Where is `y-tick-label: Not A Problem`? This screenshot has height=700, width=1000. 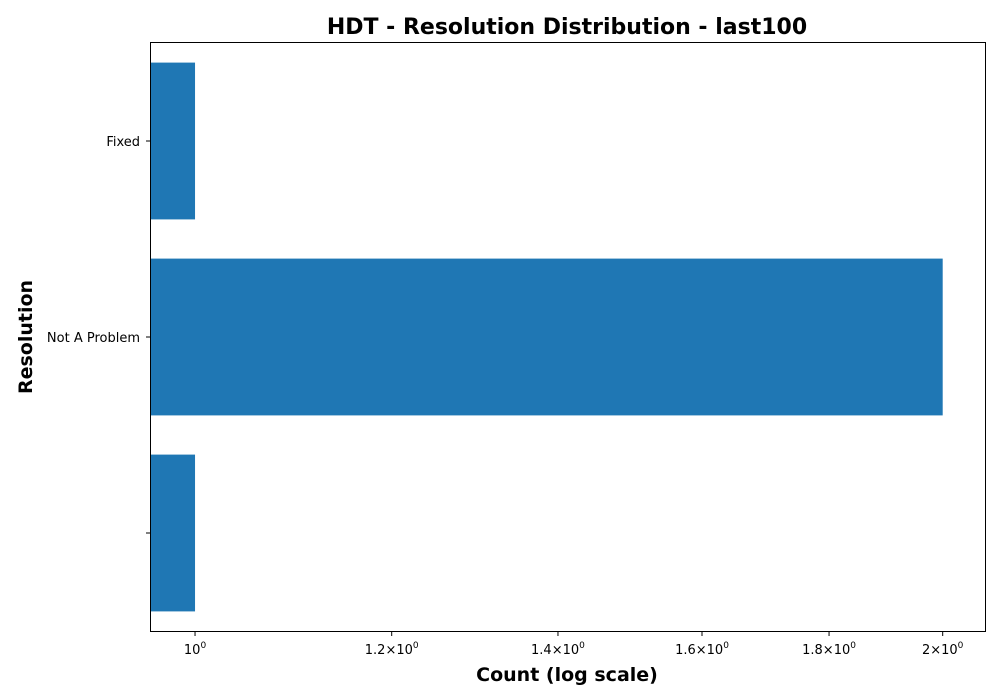
y-tick-label: Not A Problem is located at coordinates (93, 338).